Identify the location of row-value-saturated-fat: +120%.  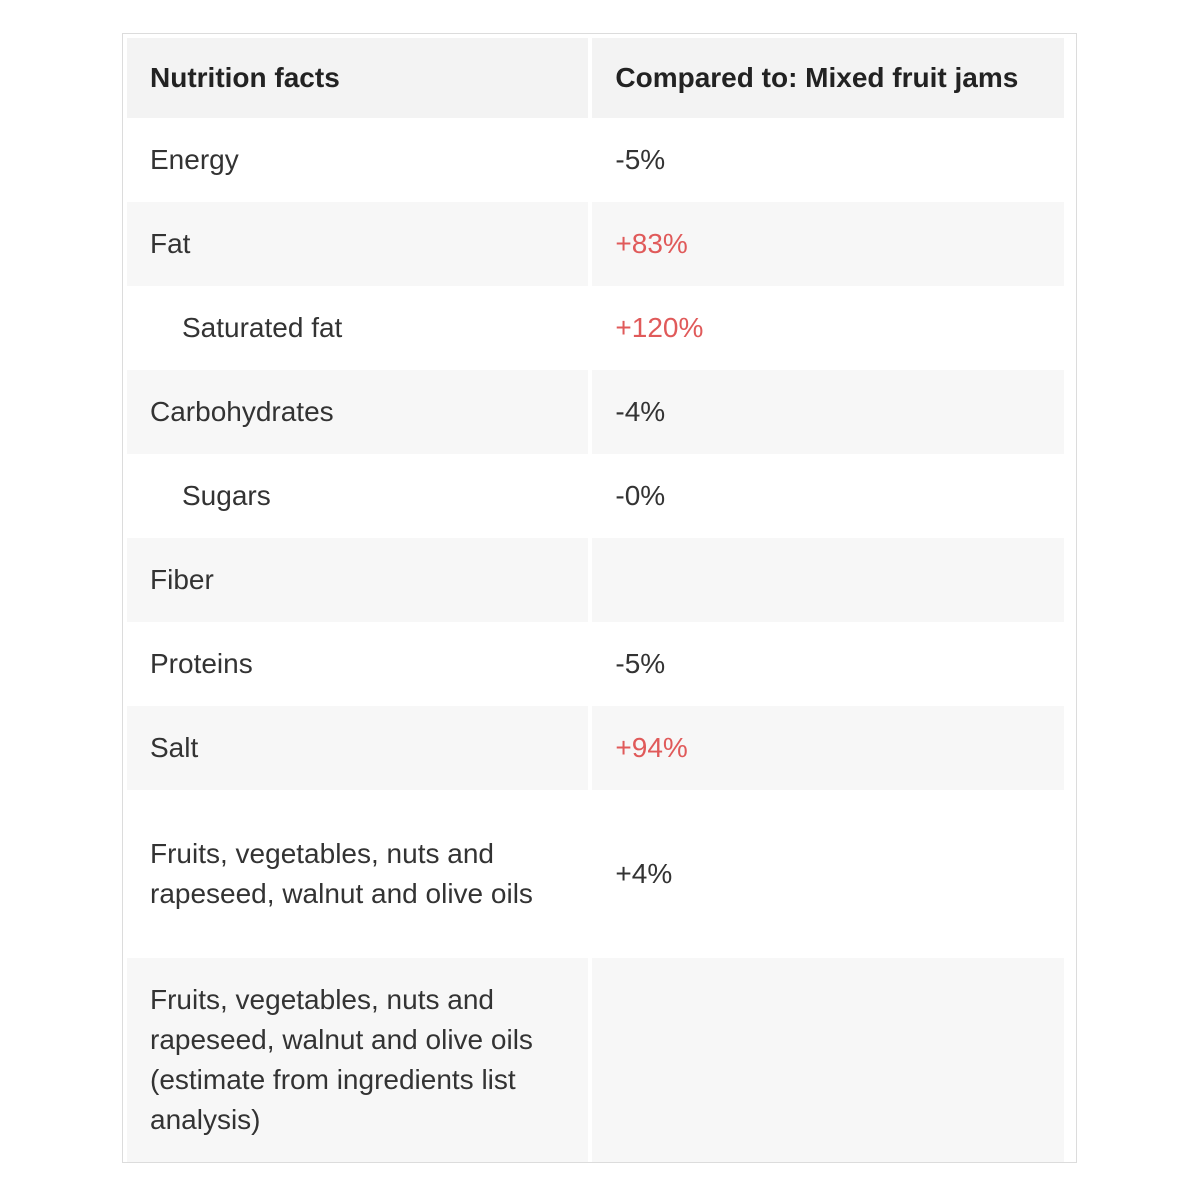
(659, 327).